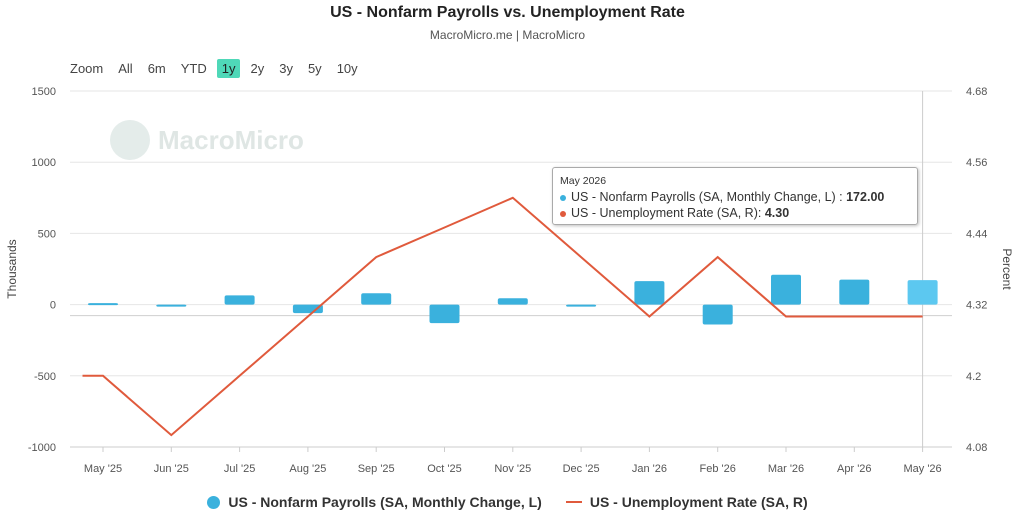  I want to click on x-tick-label: Aug '25, so click(307, 469).